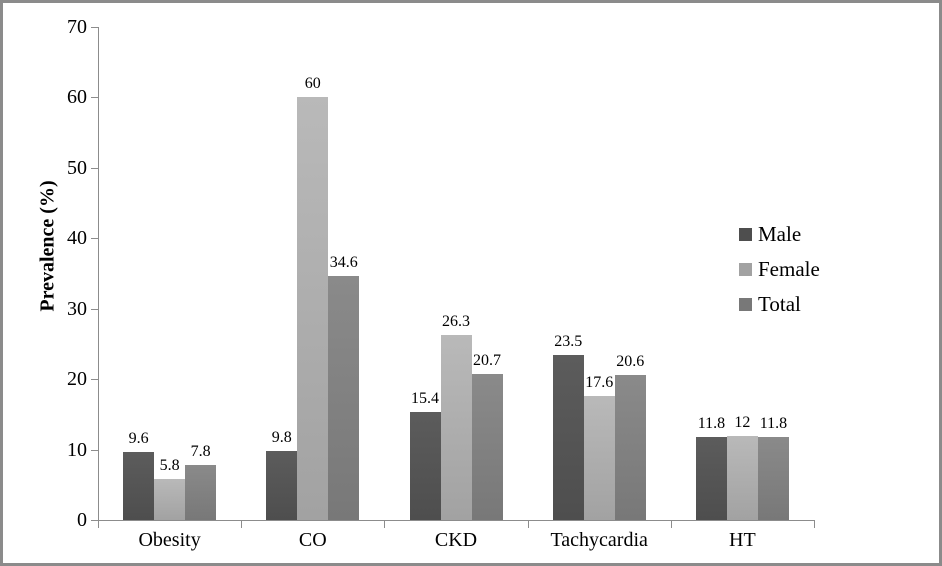 This screenshot has width=942, height=566. I want to click on bar-value-label: 9.8, so click(281, 437).